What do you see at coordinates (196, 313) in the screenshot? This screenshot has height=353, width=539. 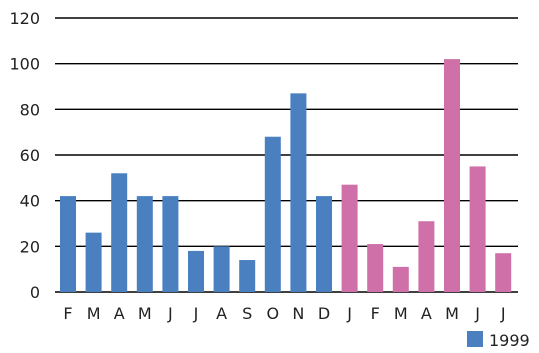 I see `x-tick-label-5: J` at bounding box center [196, 313].